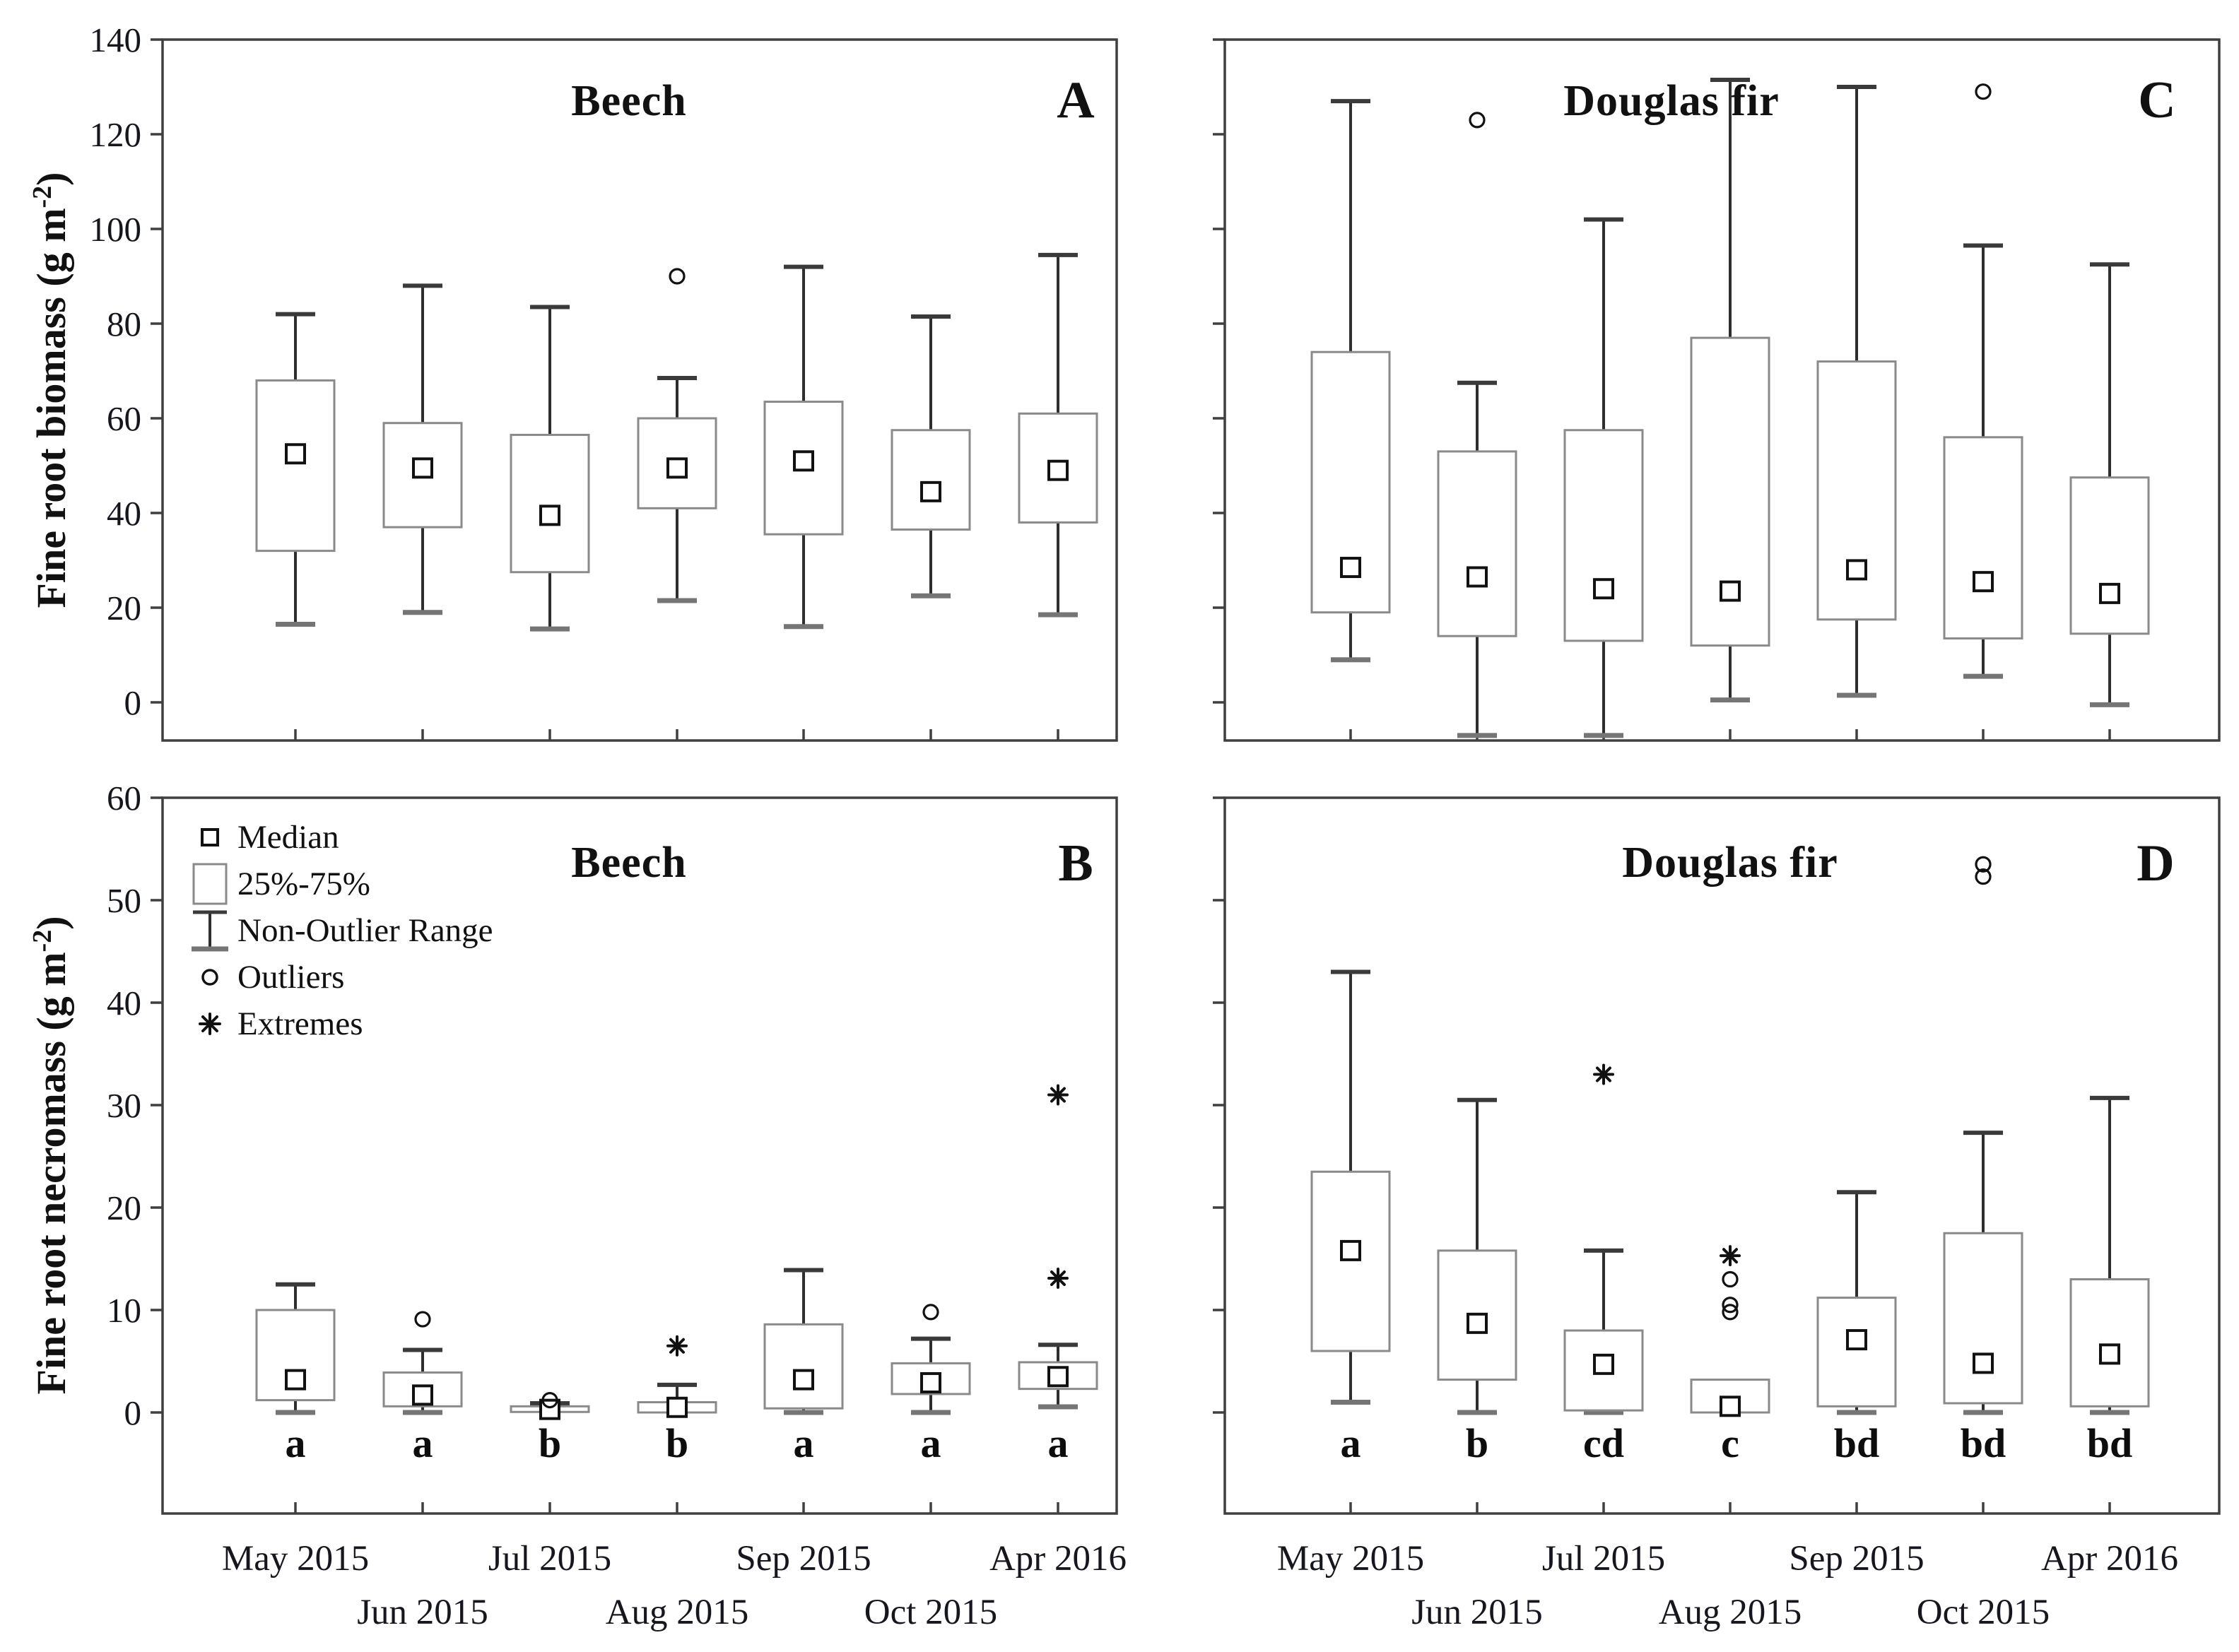  What do you see at coordinates (337, 884) in the screenshot?
I see `legend-row-iqr: 25%-75%` at bounding box center [337, 884].